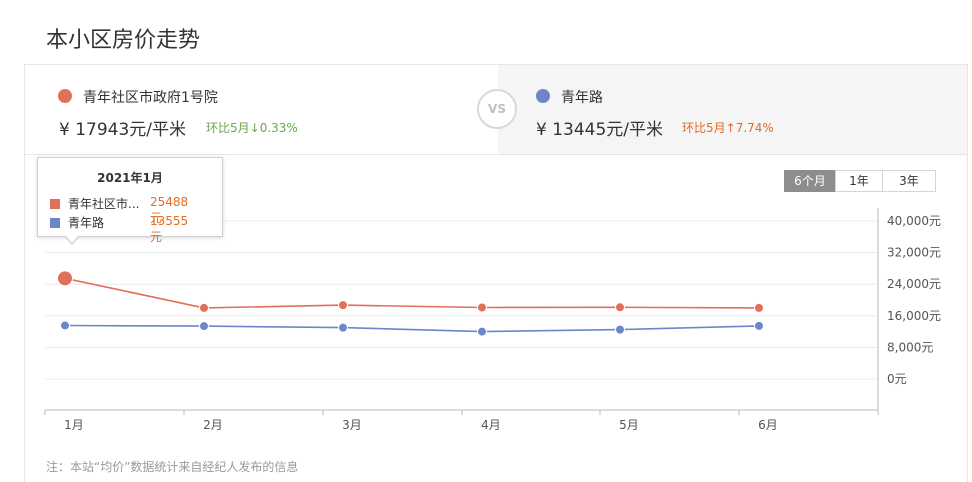 Image resolution: width=972 pixels, height=482 pixels. What do you see at coordinates (914, 221) in the screenshot?
I see `y-tick-label: 40,000元` at bounding box center [914, 221].